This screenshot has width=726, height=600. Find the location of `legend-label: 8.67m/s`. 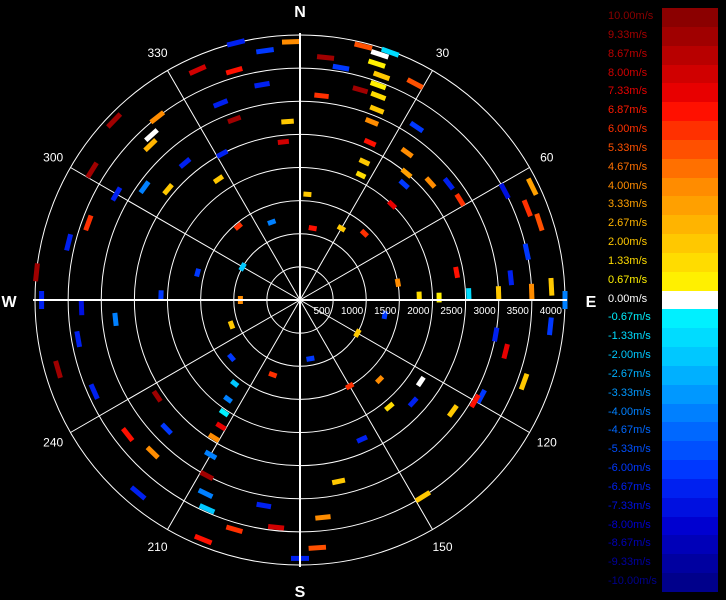

legend-label: 8.67m/s is located at coordinates (628, 53).